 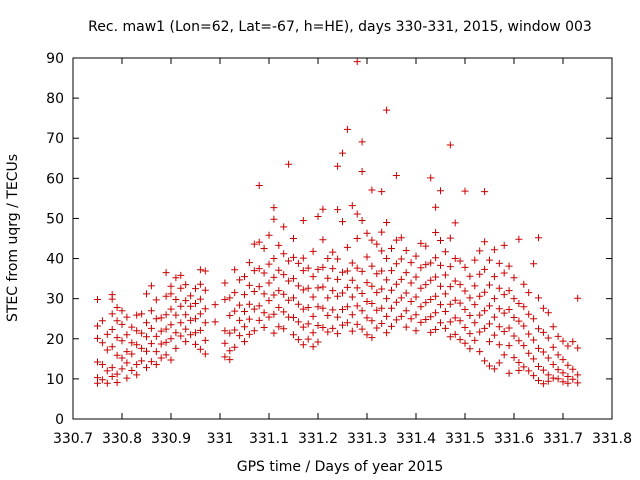 I want to click on y-axis-label: STEC from uqrg / TECUs, so click(x=13, y=238).